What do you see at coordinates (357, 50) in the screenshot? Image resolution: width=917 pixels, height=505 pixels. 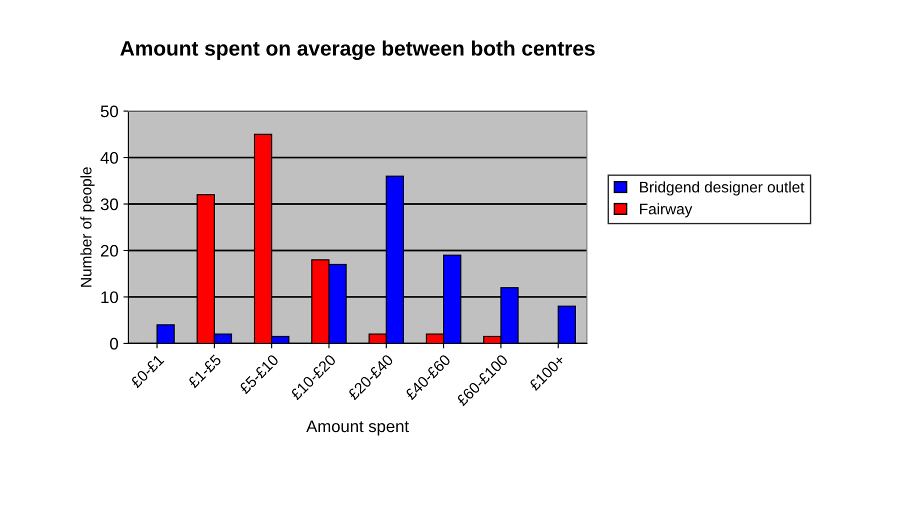 I see `chart-title: Amount spent on average between both centres` at bounding box center [357, 50].